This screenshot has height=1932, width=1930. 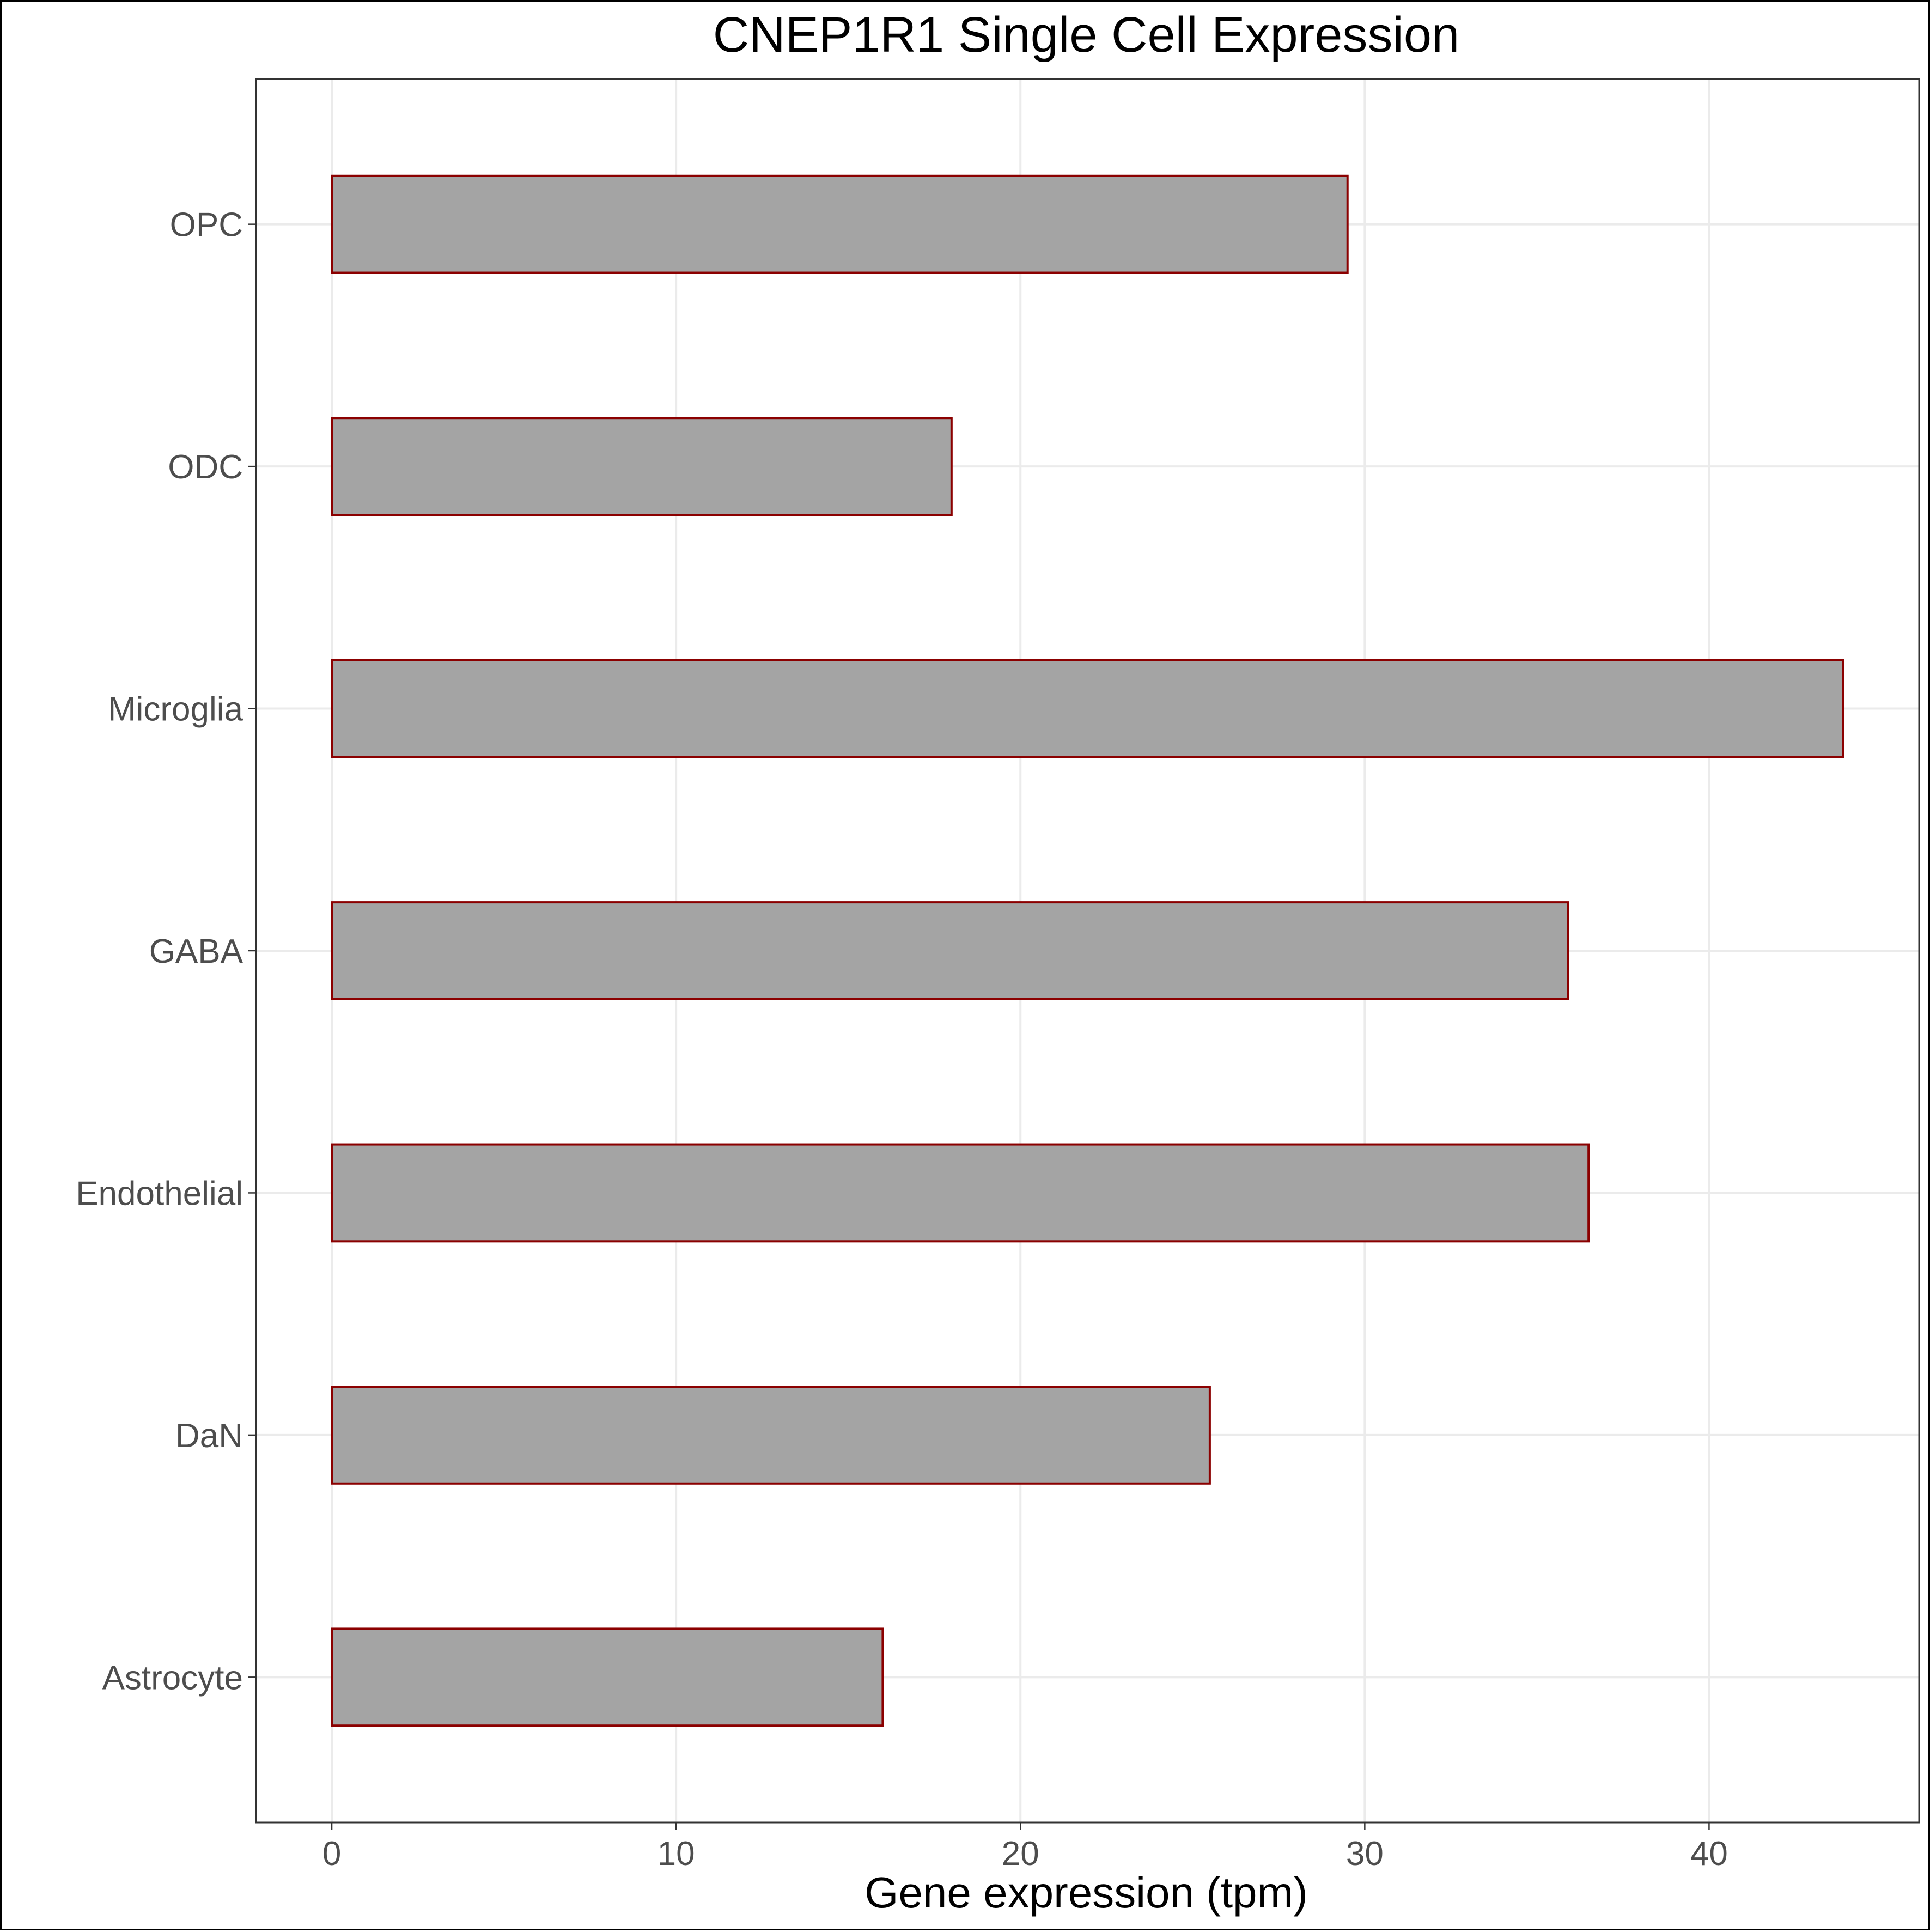 What do you see at coordinates (175, 709) in the screenshot?
I see `y-tick-label-microglia: Microglia` at bounding box center [175, 709].